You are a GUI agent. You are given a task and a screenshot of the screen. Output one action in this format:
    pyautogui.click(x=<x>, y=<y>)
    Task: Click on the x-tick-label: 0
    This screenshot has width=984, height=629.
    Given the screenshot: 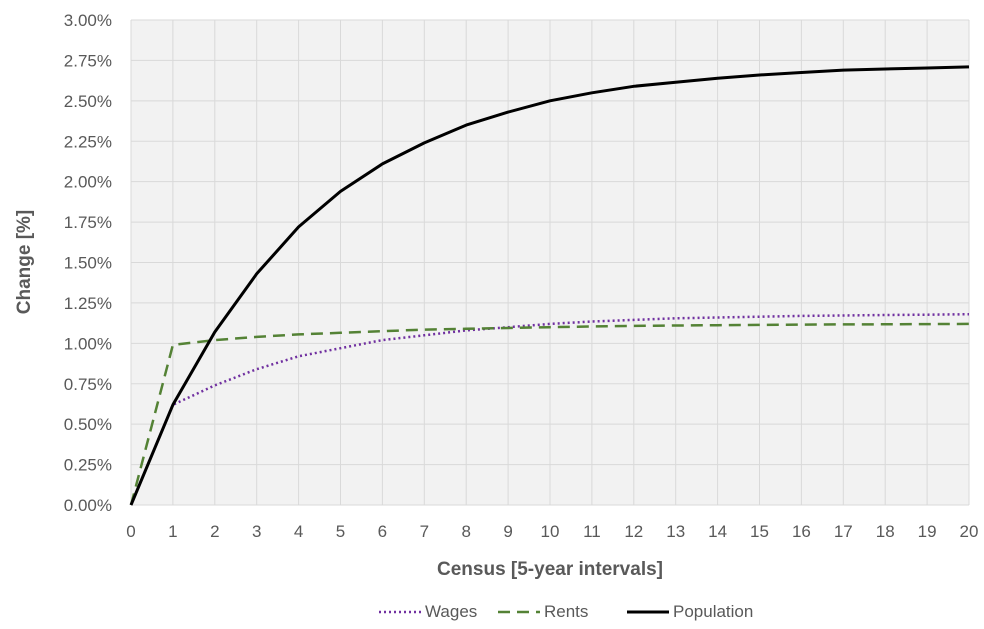 What is the action you would take?
    pyautogui.click(x=130, y=531)
    